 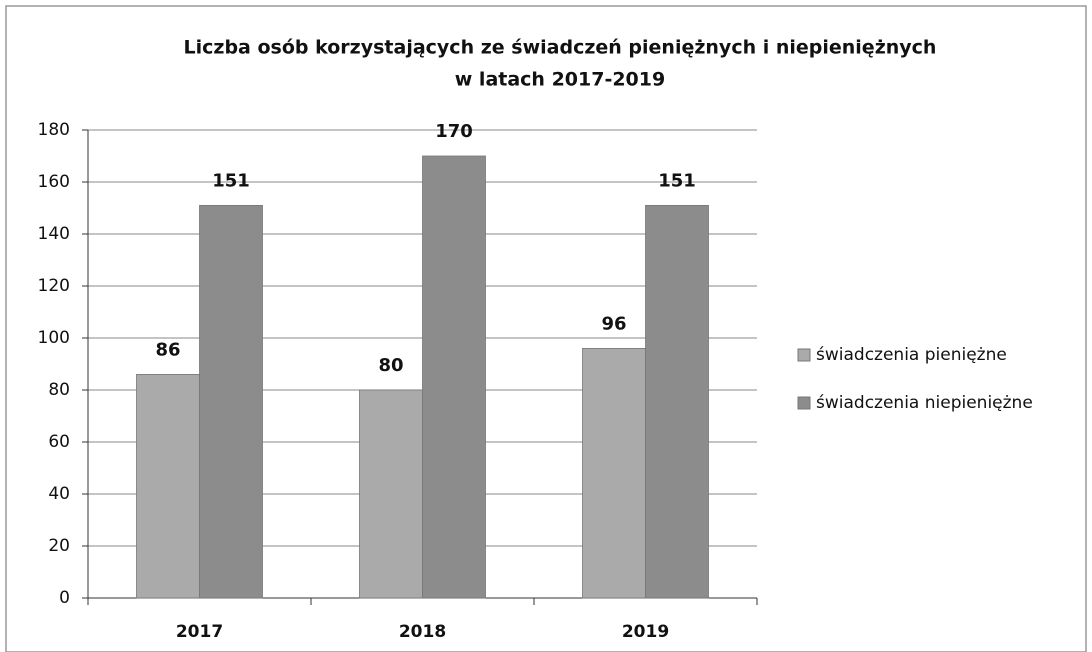 I want to click on y-tick-label: 100, so click(x=54, y=338).